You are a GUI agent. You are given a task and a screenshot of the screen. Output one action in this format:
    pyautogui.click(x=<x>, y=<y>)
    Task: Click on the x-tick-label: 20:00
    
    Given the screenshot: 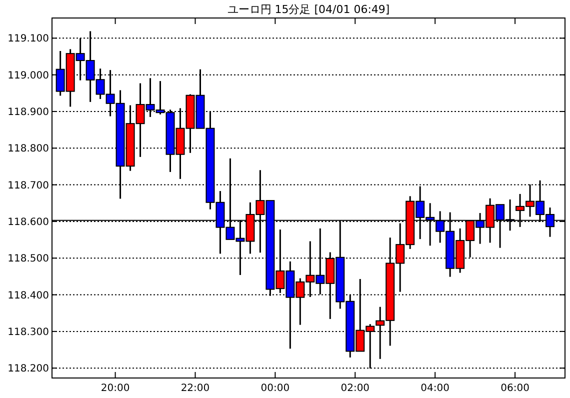 What is the action you would take?
    pyautogui.click(x=115, y=388)
    